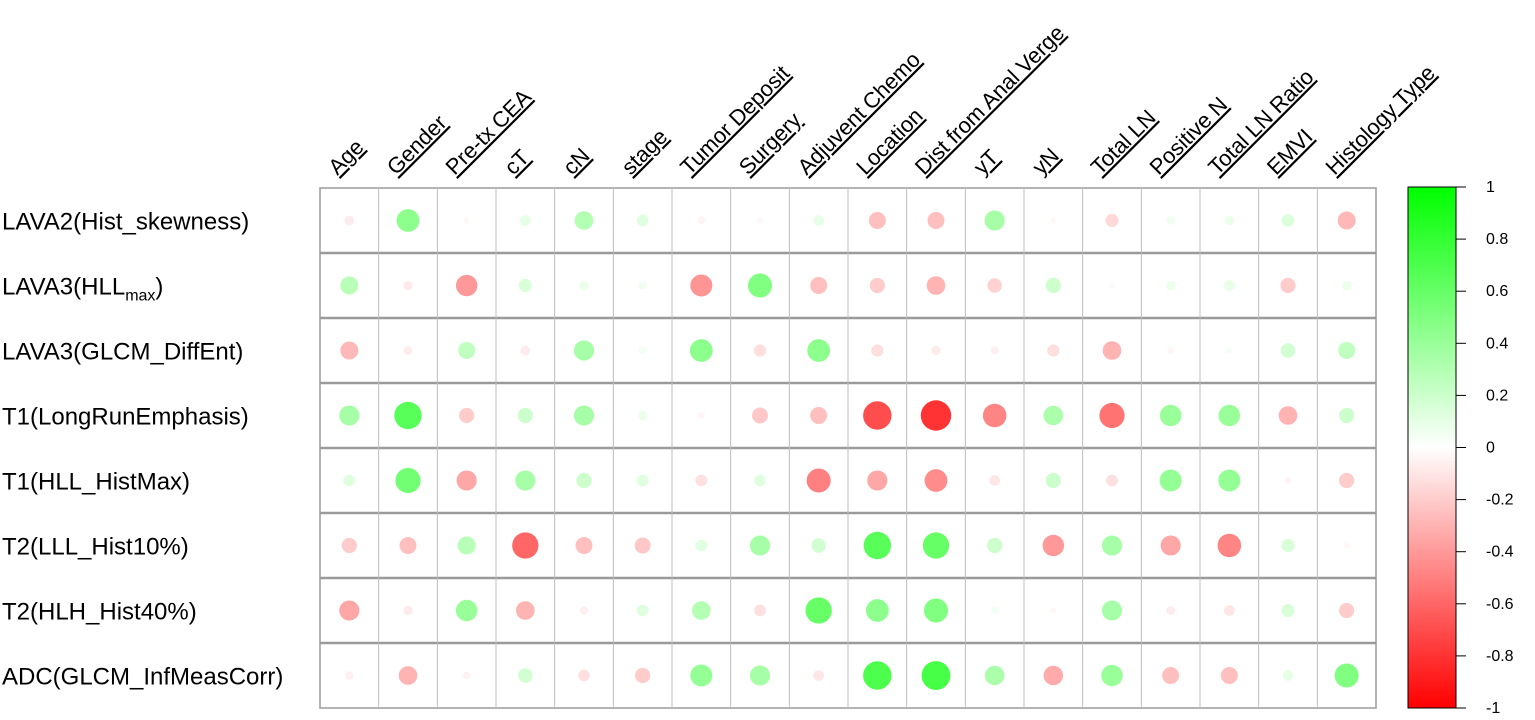  What do you see at coordinates (1493, 708) in the screenshot?
I see `colorbar-tick-label: -1` at bounding box center [1493, 708].